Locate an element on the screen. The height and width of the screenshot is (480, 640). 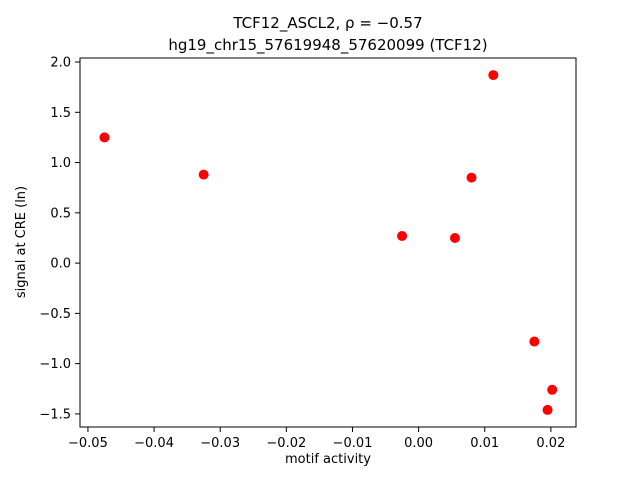
y-tick-label: 2.0 is located at coordinates (60, 63).